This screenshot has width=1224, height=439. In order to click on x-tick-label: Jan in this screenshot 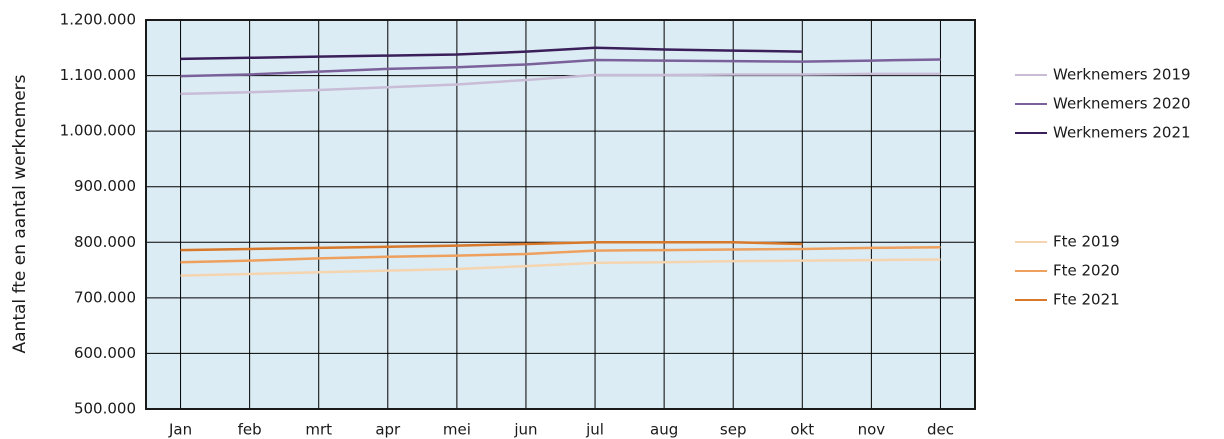, I will do `click(180, 430)`.